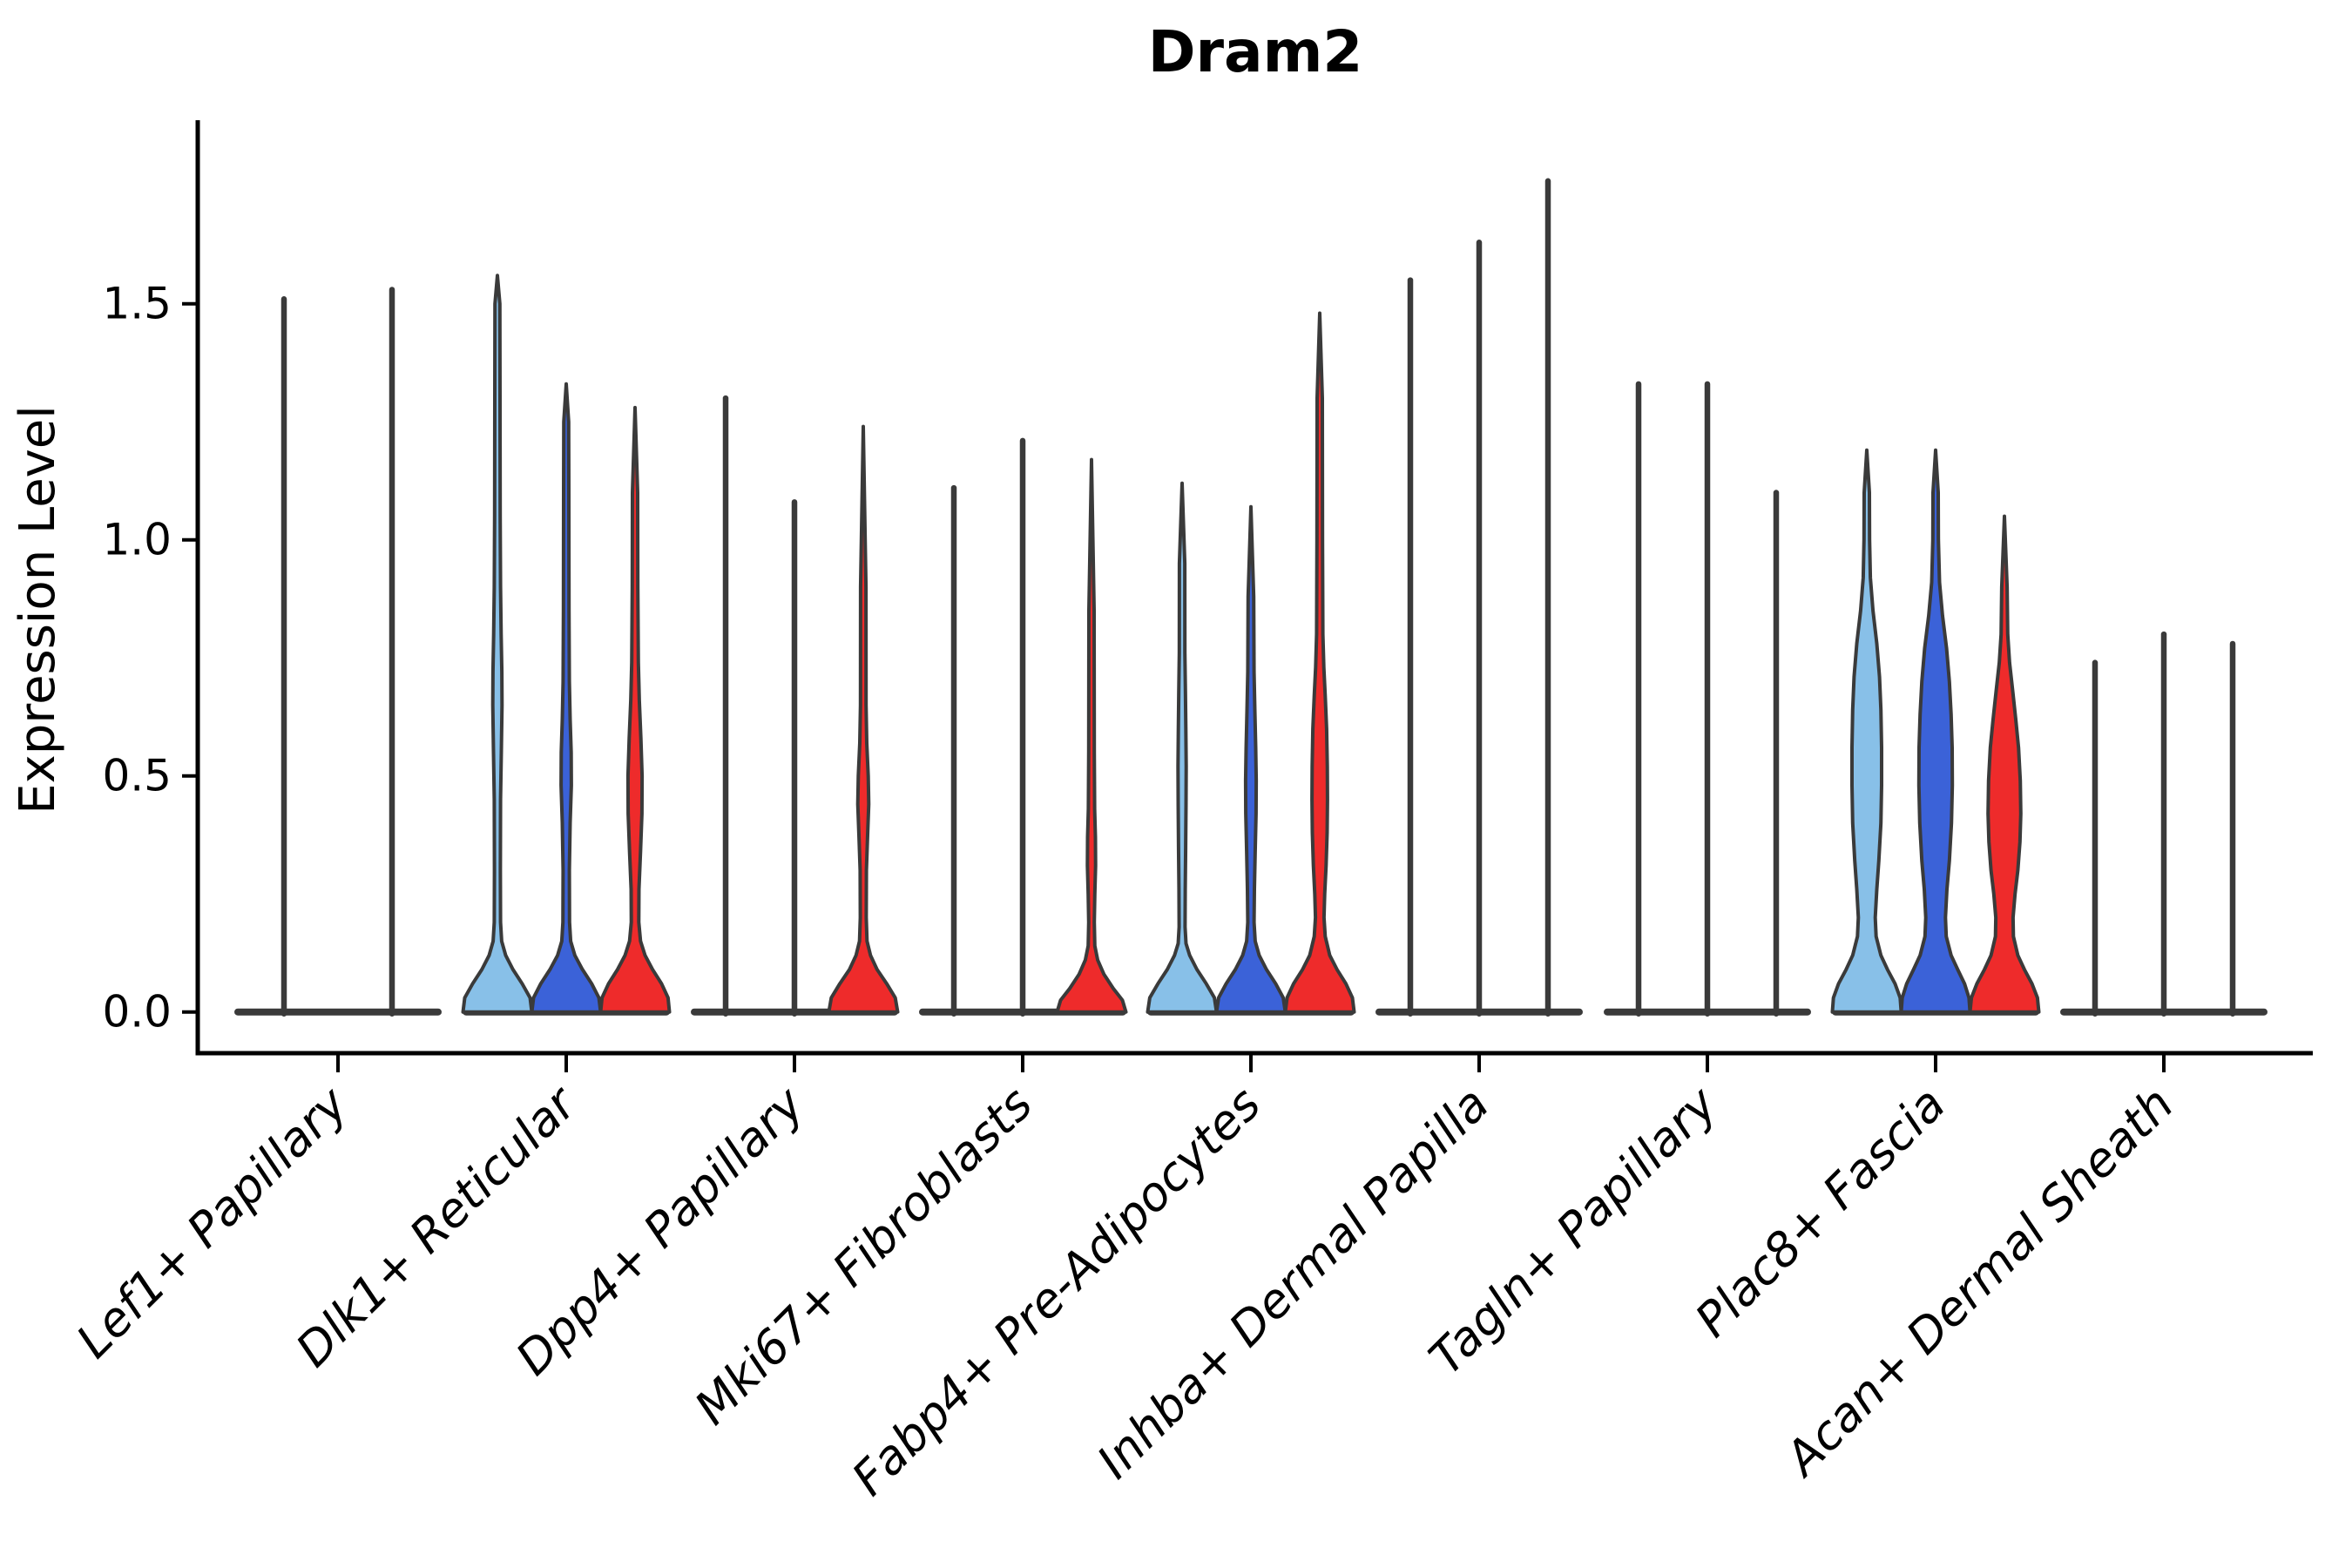 The height and width of the screenshot is (1568, 2352). I want to click on y-tick-label: 0.0, so click(137, 1012).